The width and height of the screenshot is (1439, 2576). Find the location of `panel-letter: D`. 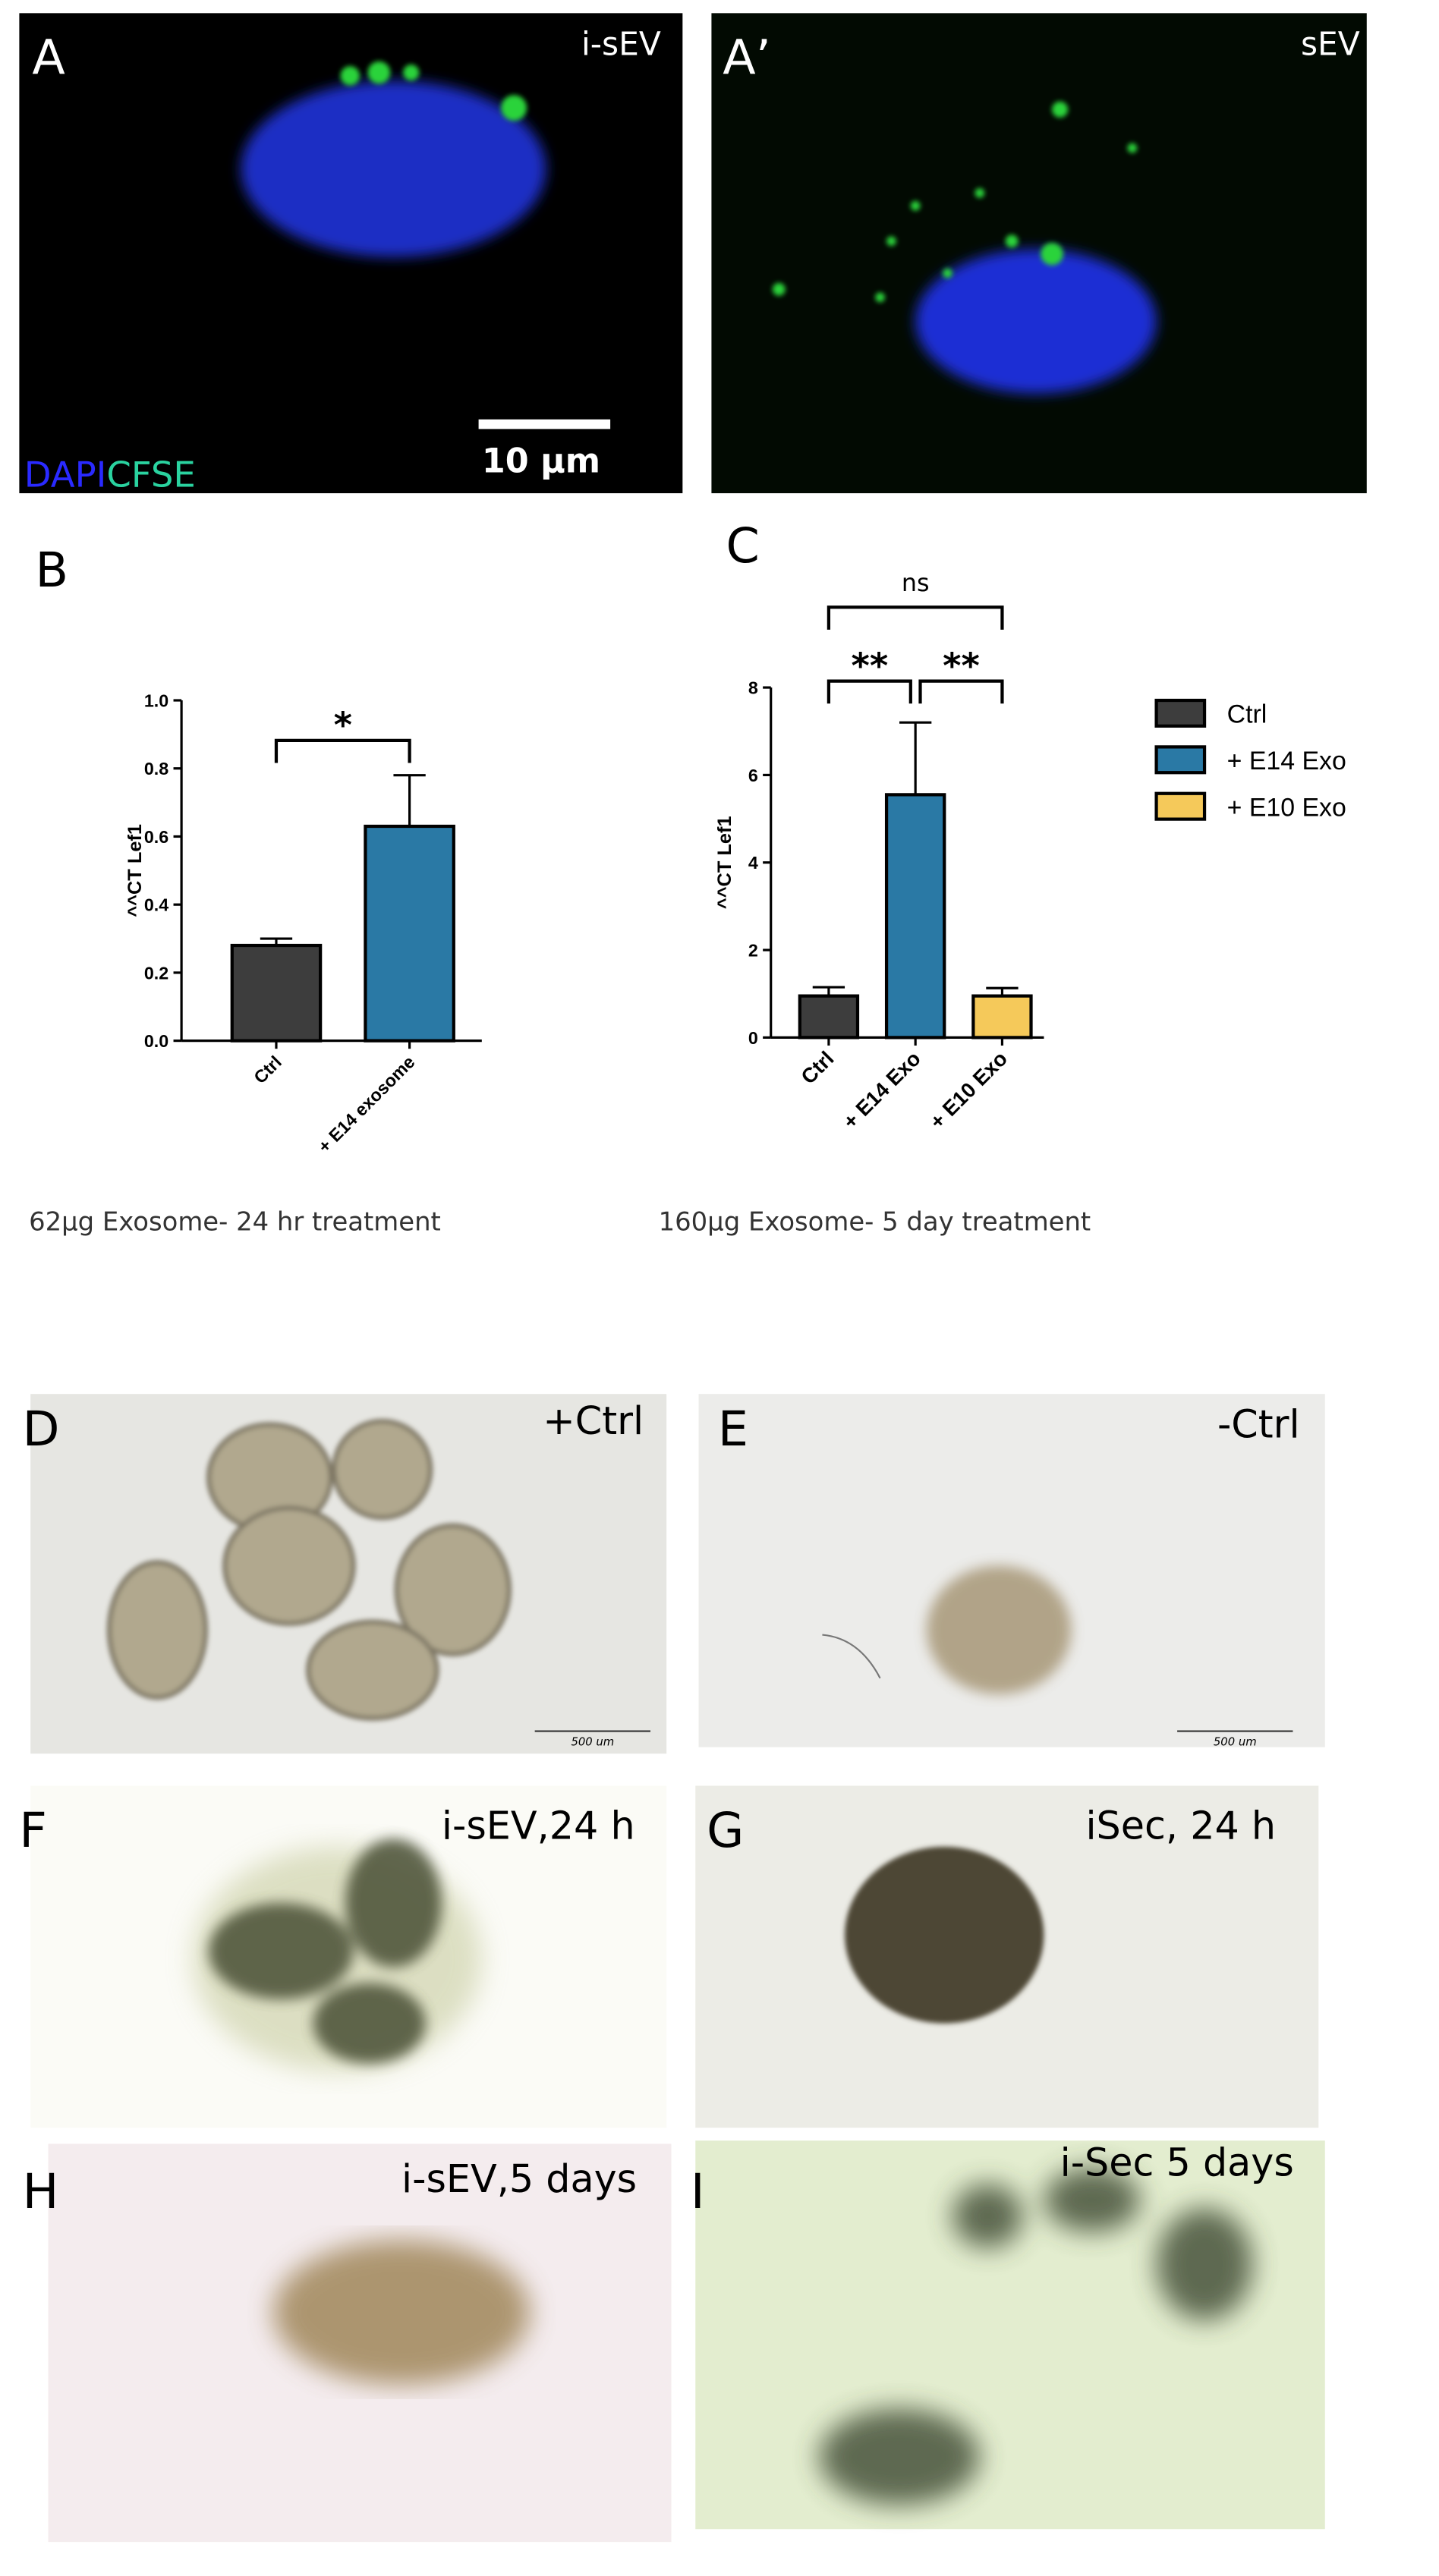

panel-letter: D is located at coordinates (41, 1429).